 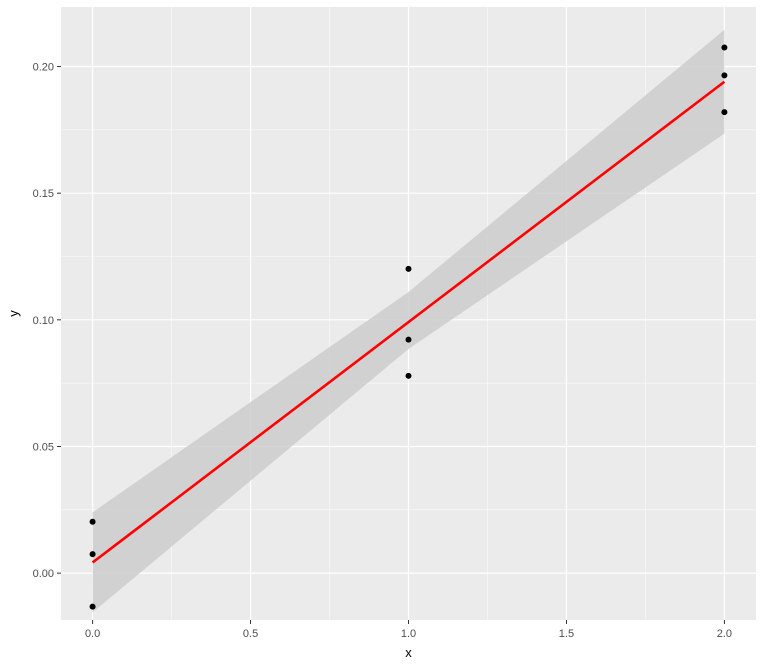 What do you see at coordinates (43, 321) in the screenshot?
I see `y-tick-label: 0.10` at bounding box center [43, 321].